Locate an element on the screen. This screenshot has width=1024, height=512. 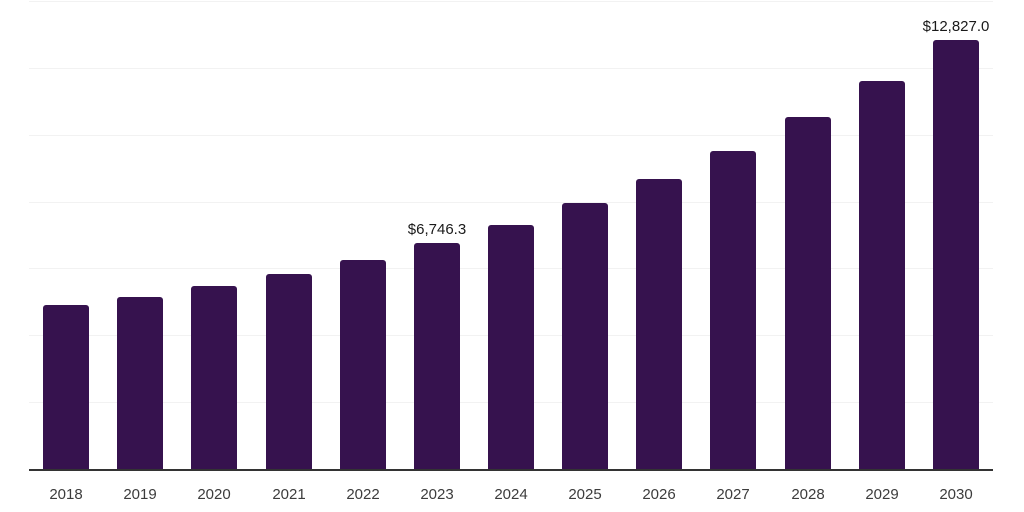
bar-2030 is located at coordinates (956, 254).